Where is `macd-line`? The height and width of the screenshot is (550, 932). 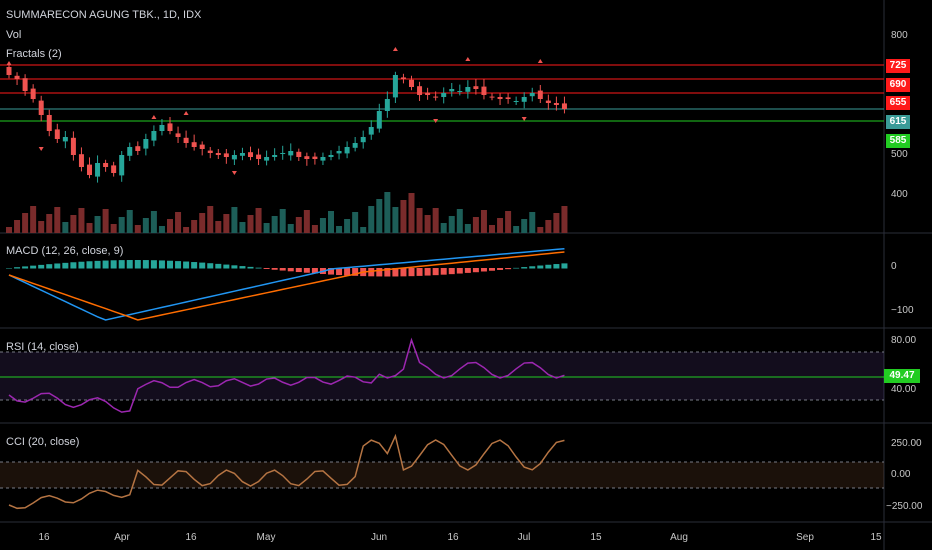 macd-line is located at coordinates (286, 284).